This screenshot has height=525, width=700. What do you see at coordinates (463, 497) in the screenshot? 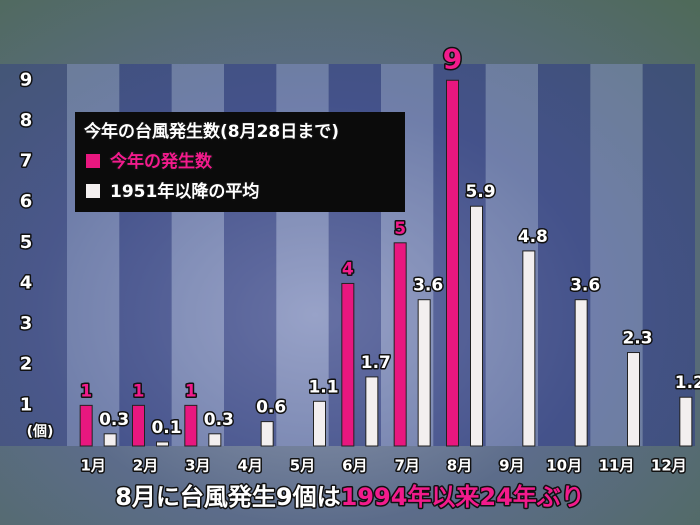
I see `caption-highlight: 1994年以来24年ぶり` at bounding box center [463, 497].